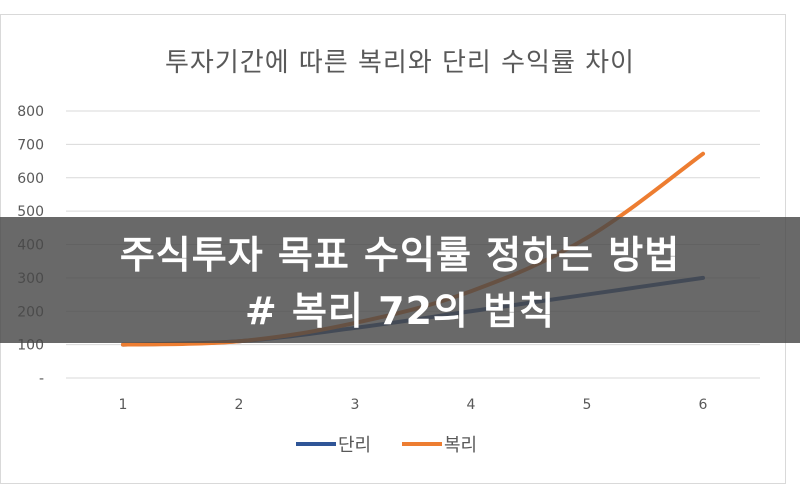  Describe the element at coordinates (703, 405) in the screenshot. I see `x-tick-label: 6` at that location.